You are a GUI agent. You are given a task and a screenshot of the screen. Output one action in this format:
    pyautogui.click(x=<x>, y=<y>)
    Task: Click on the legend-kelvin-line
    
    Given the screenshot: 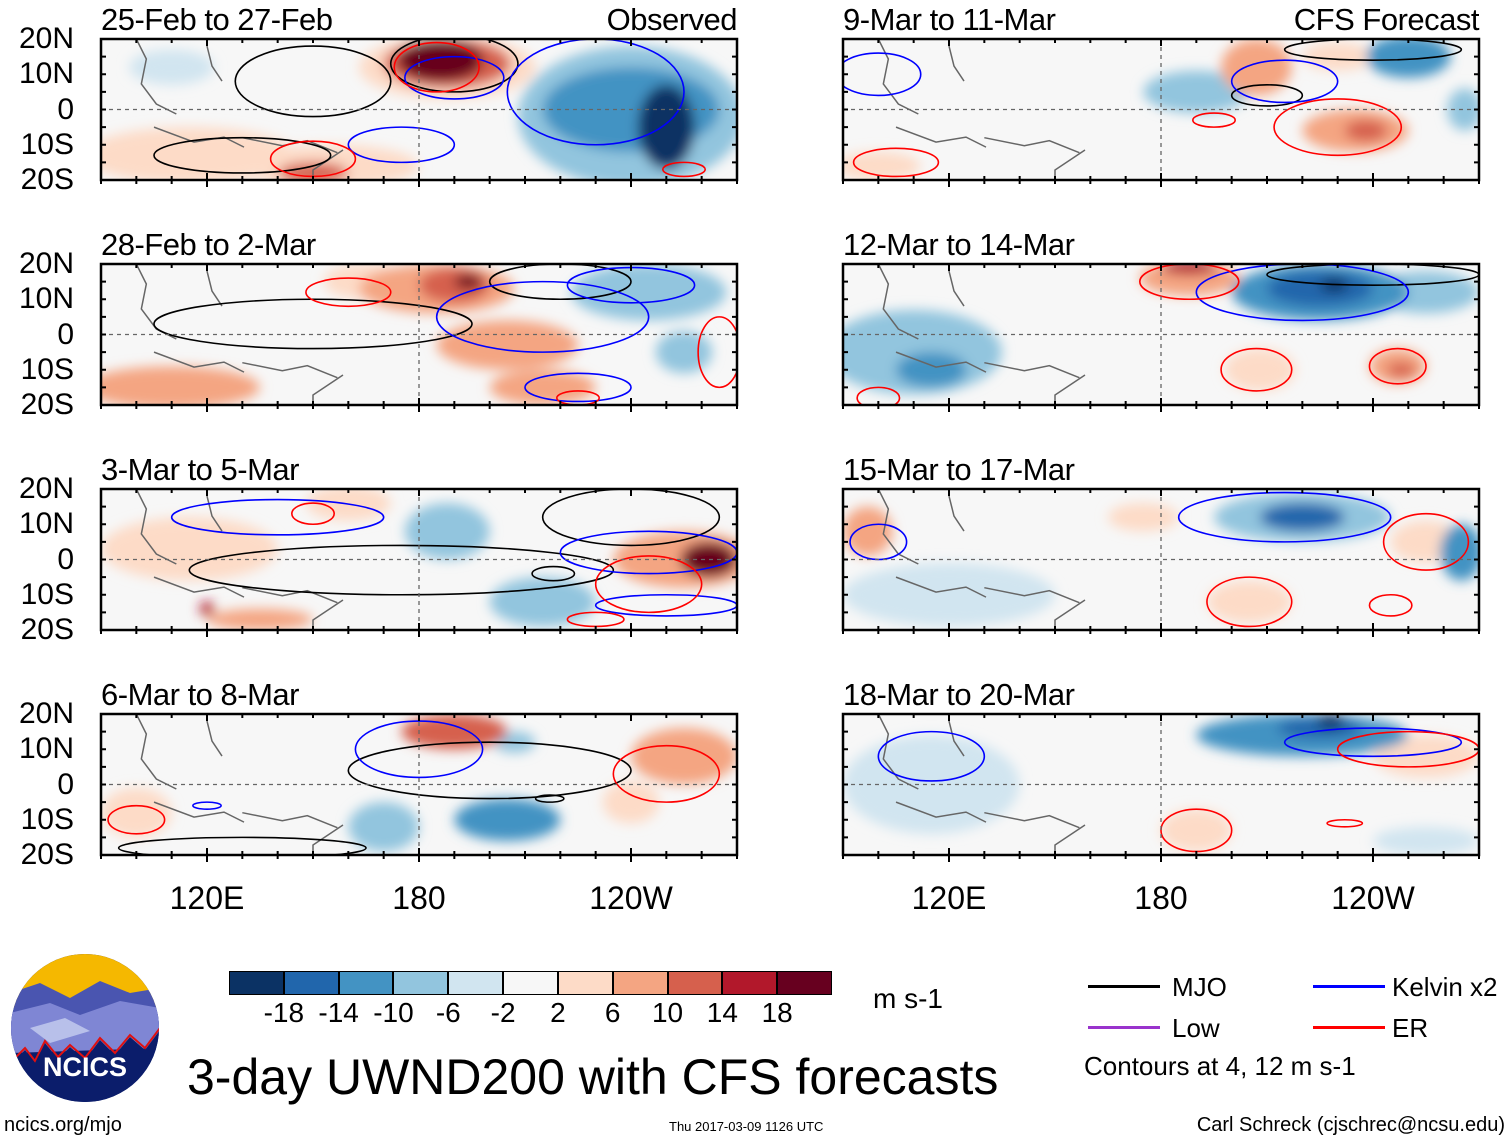 What is the action you would take?
    pyautogui.click(x=1349, y=986)
    